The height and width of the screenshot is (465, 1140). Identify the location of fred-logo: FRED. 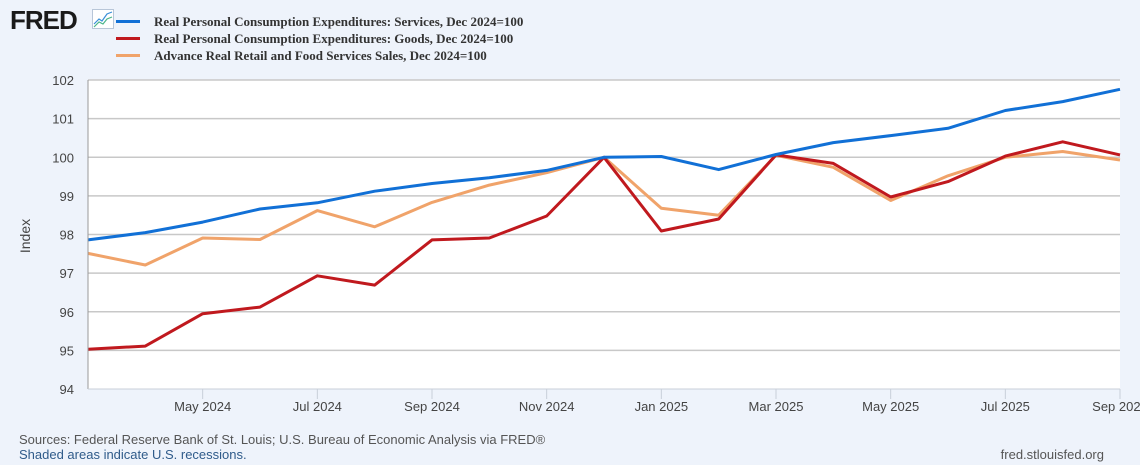
(44, 20).